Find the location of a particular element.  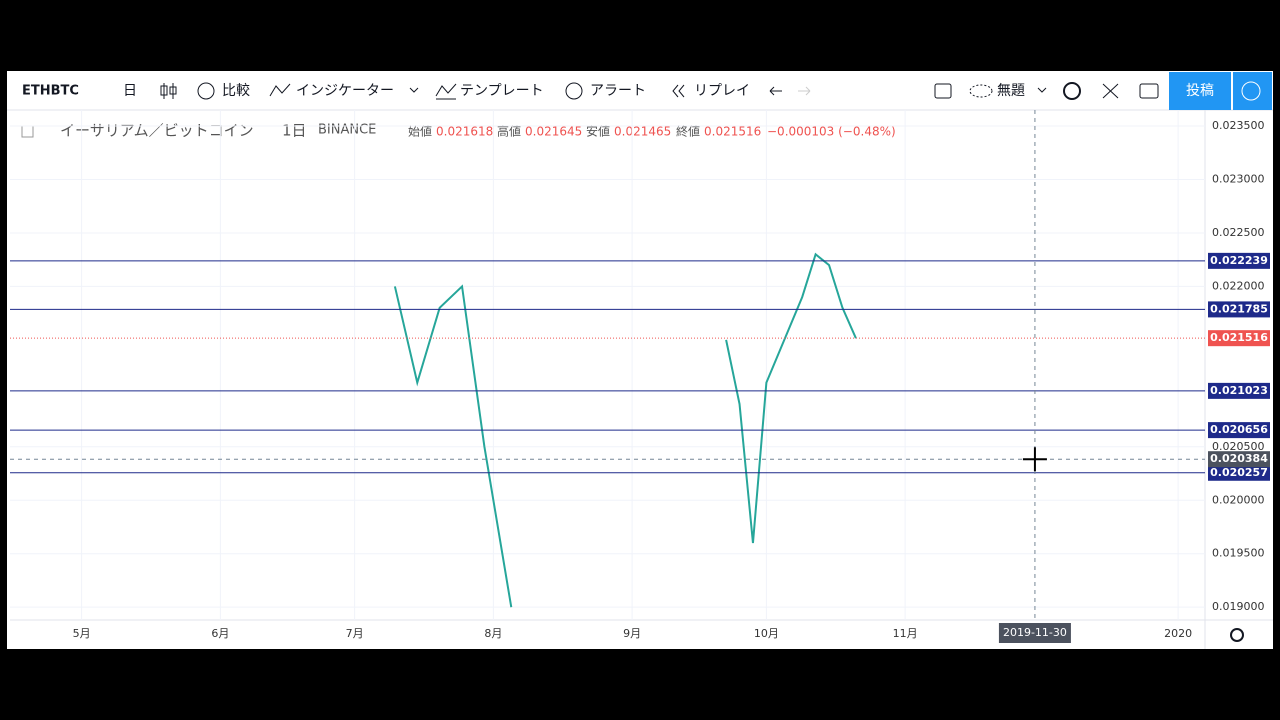

x-tick-label: 9月 is located at coordinates (632, 633).